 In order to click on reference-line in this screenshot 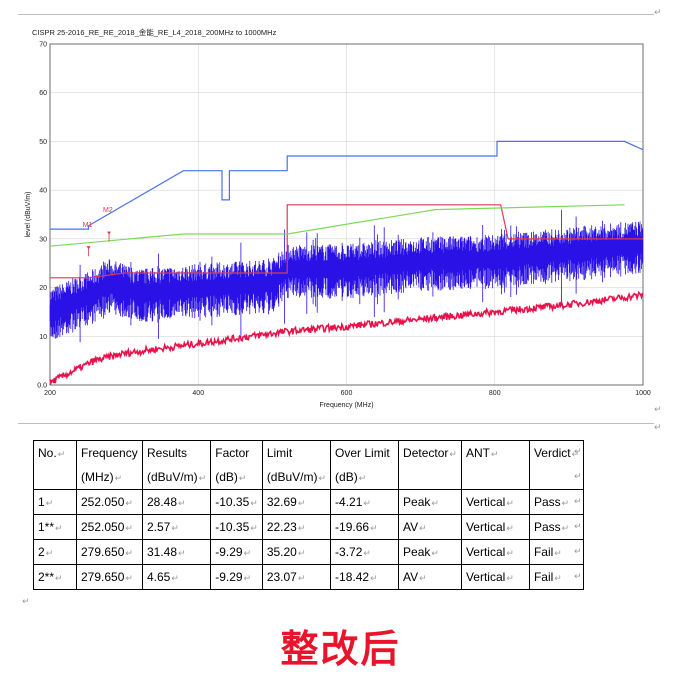, I will do `click(337, 225)`.